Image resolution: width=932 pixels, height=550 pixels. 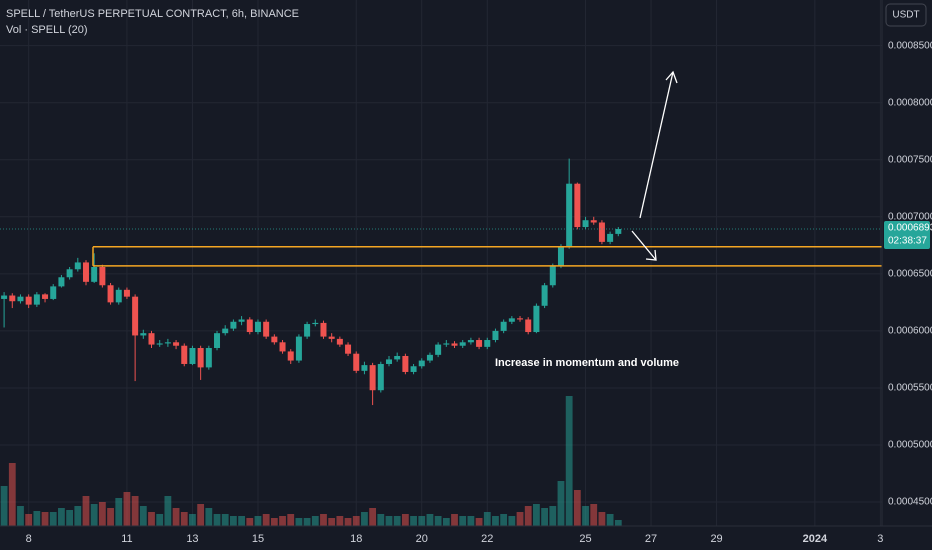 I want to click on y-tick-label: 0.0006500, so click(x=910, y=273).